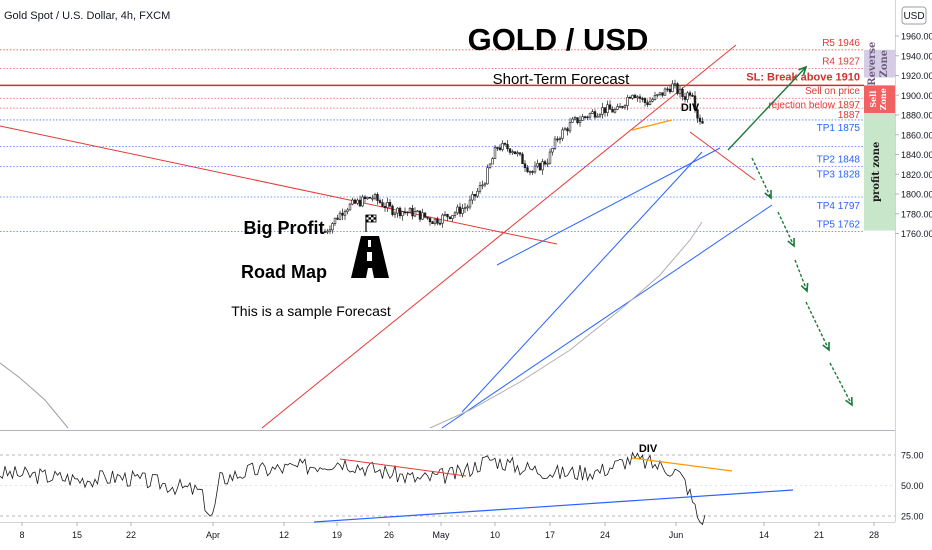  Describe the element at coordinates (839, 225) in the screenshot. I see `level-label-11: TP5 1762` at that location.